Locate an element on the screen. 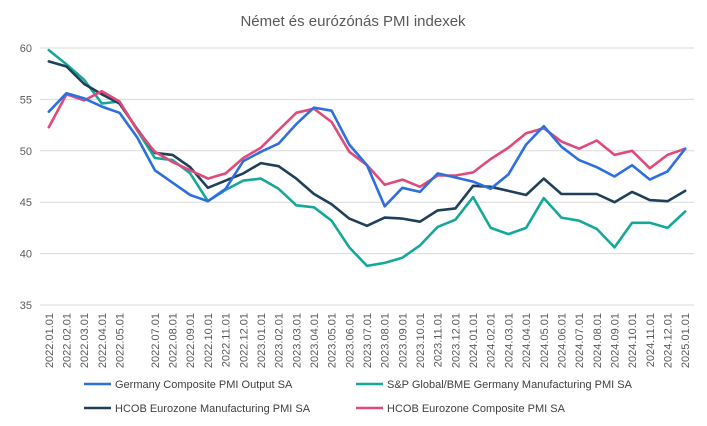 Image resolution: width=707 pixels, height=426 pixels. x-tick-label: 2025.01.01 is located at coordinates (686, 340).